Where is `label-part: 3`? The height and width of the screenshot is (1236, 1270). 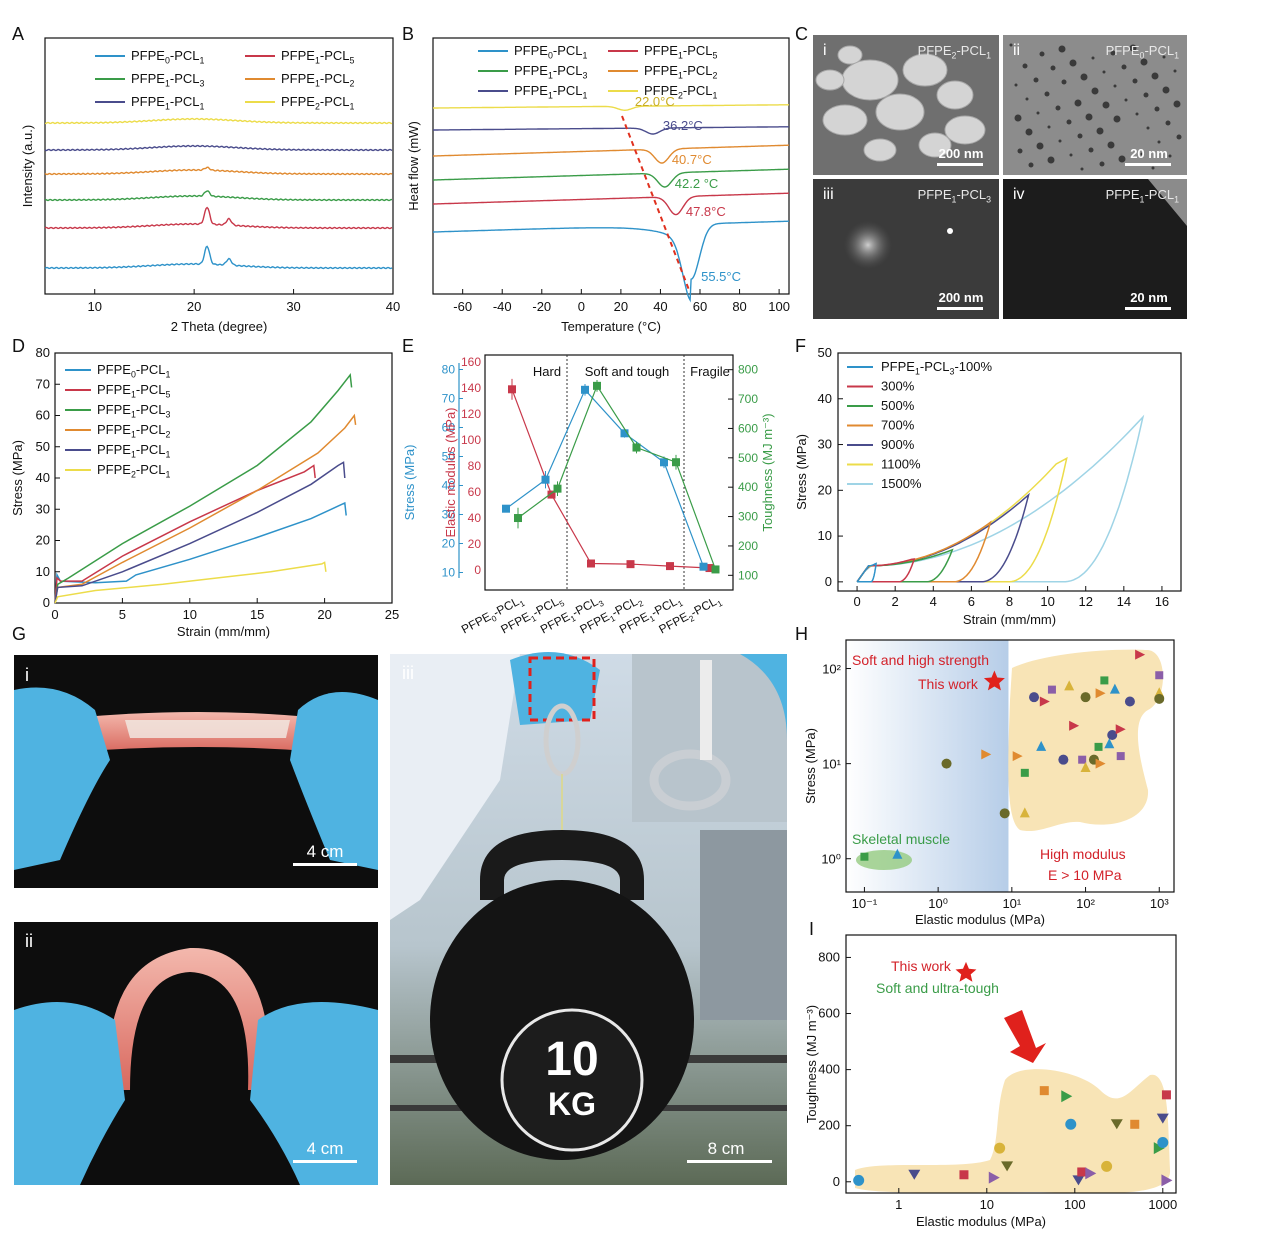
label-part: 3 is located at coordinates (988, 200).